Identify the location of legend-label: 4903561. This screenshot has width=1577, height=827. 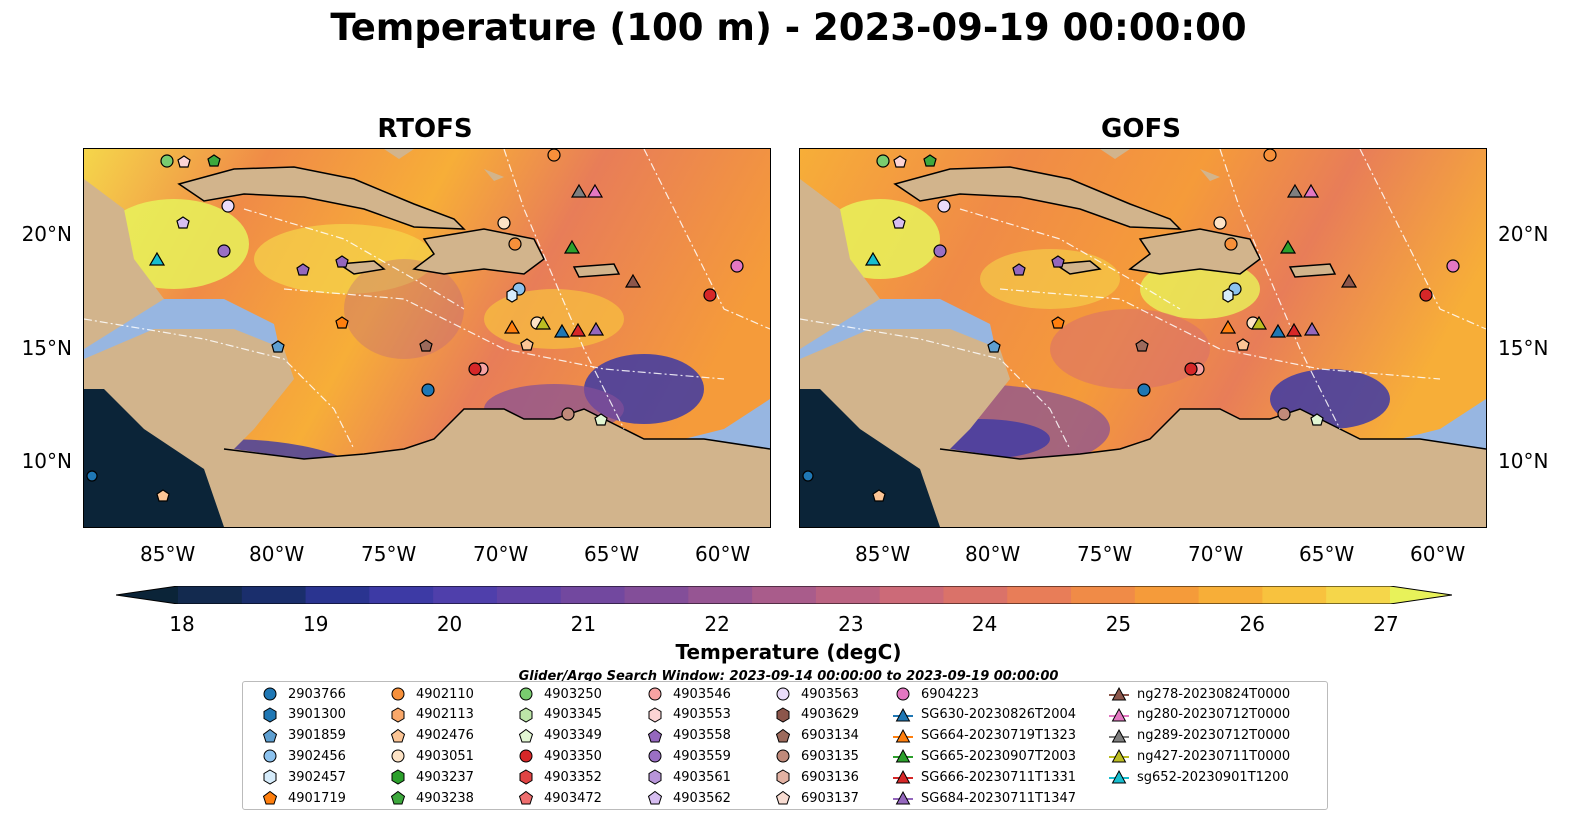
(702, 777).